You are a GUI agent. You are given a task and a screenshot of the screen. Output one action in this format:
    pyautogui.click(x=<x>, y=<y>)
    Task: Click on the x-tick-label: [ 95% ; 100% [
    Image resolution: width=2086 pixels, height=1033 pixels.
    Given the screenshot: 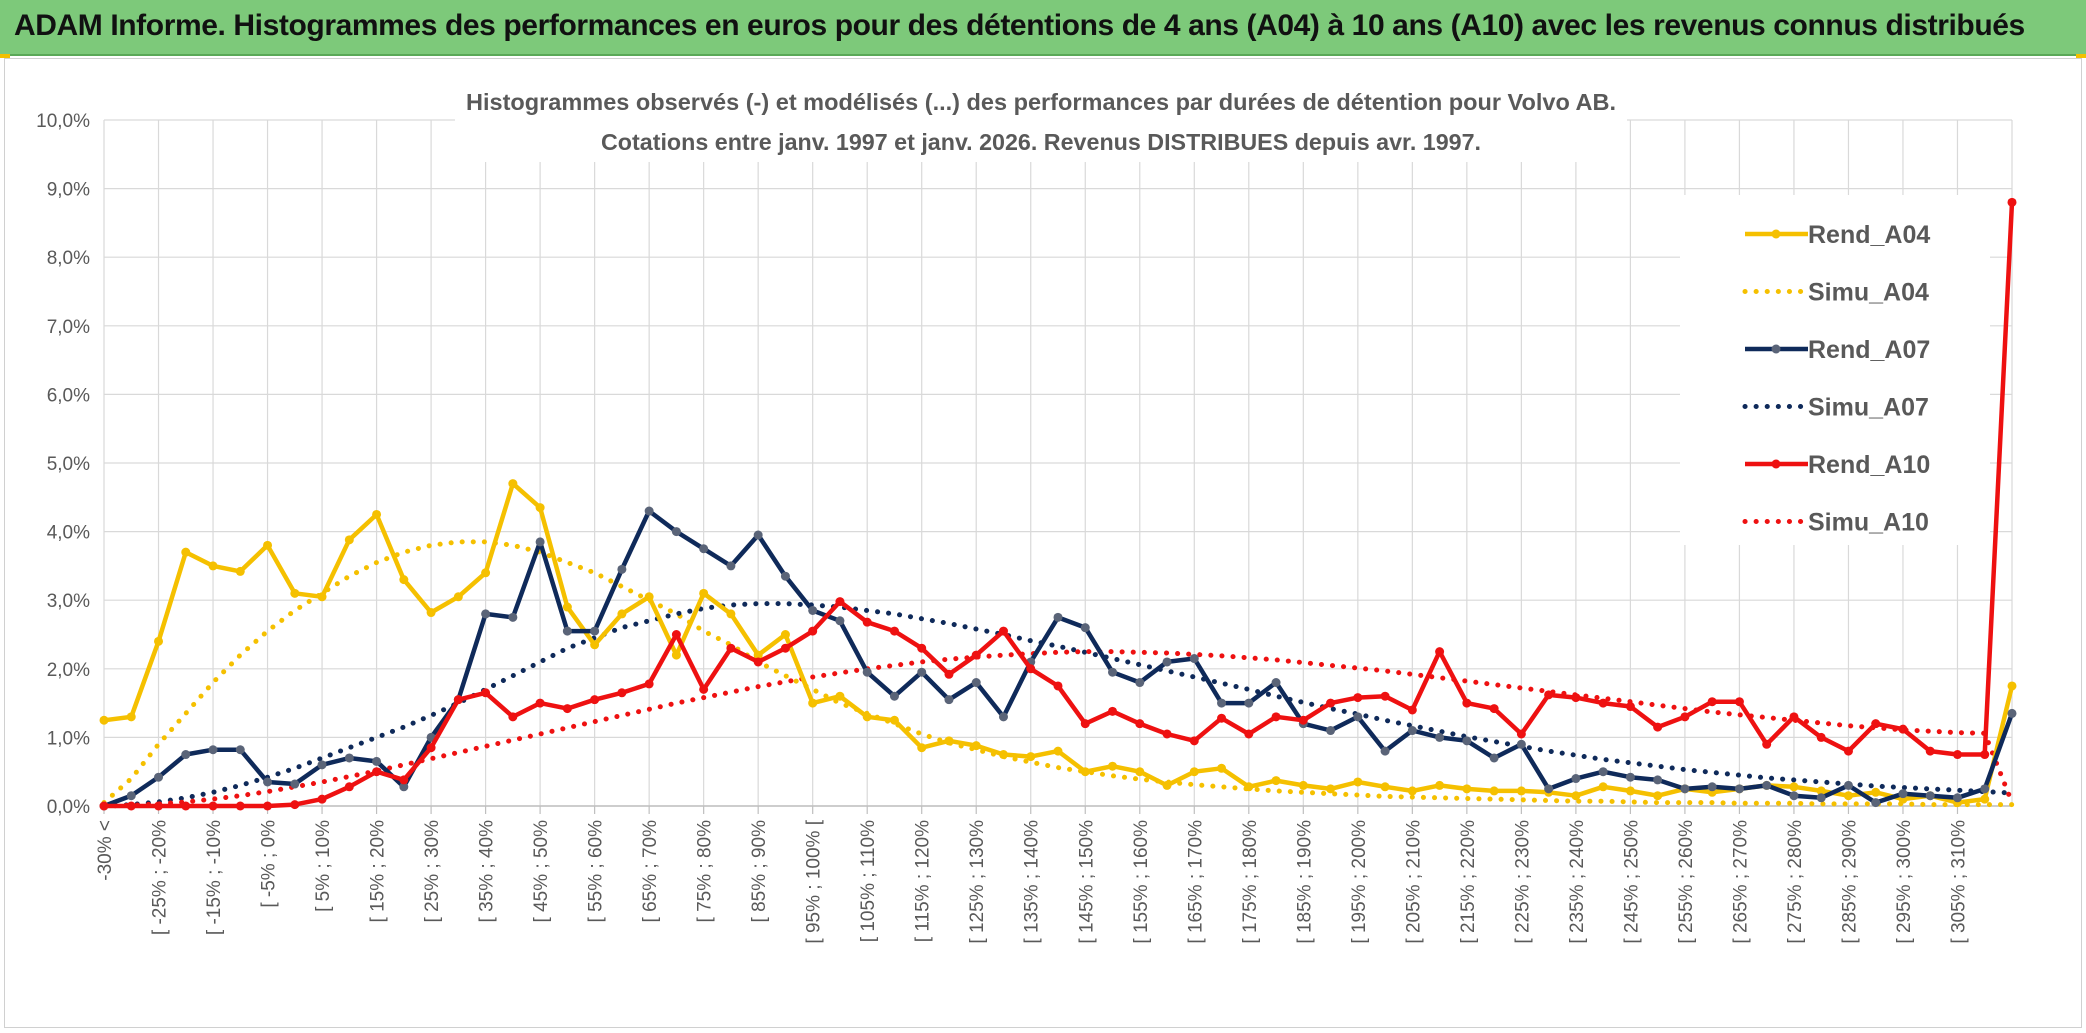 What is the action you would take?
    pyautogui.click(x=814, y=881)
    